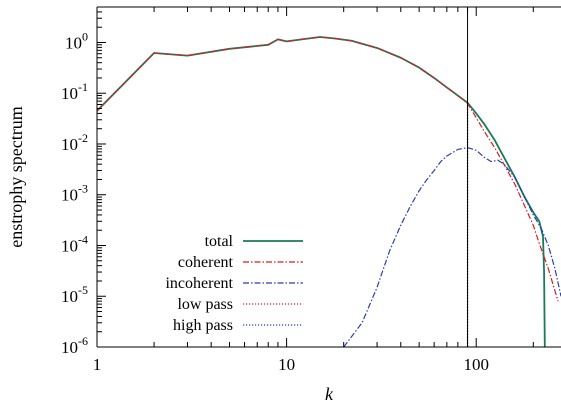  Describe the element at coordinates (74, 345) in the screenshot. I see `y-tick-label: 10⁻⁶` at that location.